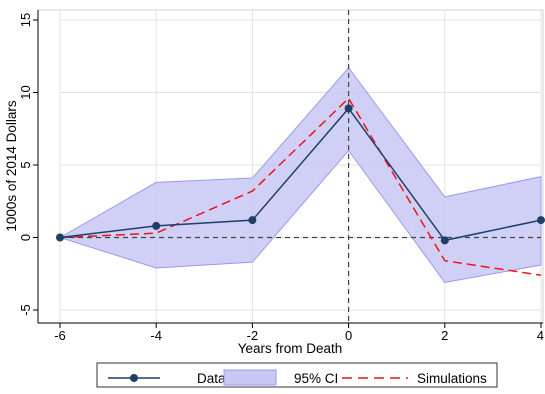 The image size is (545, 394). What do you see at coordinates (444, 335) in the screenshot?
I see `x-tick-label: 2` at bounding box center [444, 335].